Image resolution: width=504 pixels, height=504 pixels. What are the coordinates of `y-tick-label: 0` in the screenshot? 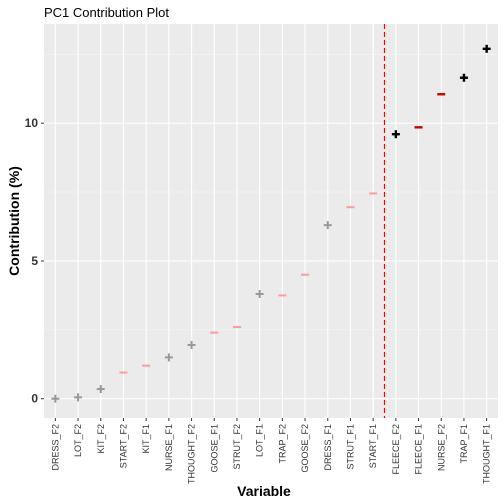 It's located at (34, 399).